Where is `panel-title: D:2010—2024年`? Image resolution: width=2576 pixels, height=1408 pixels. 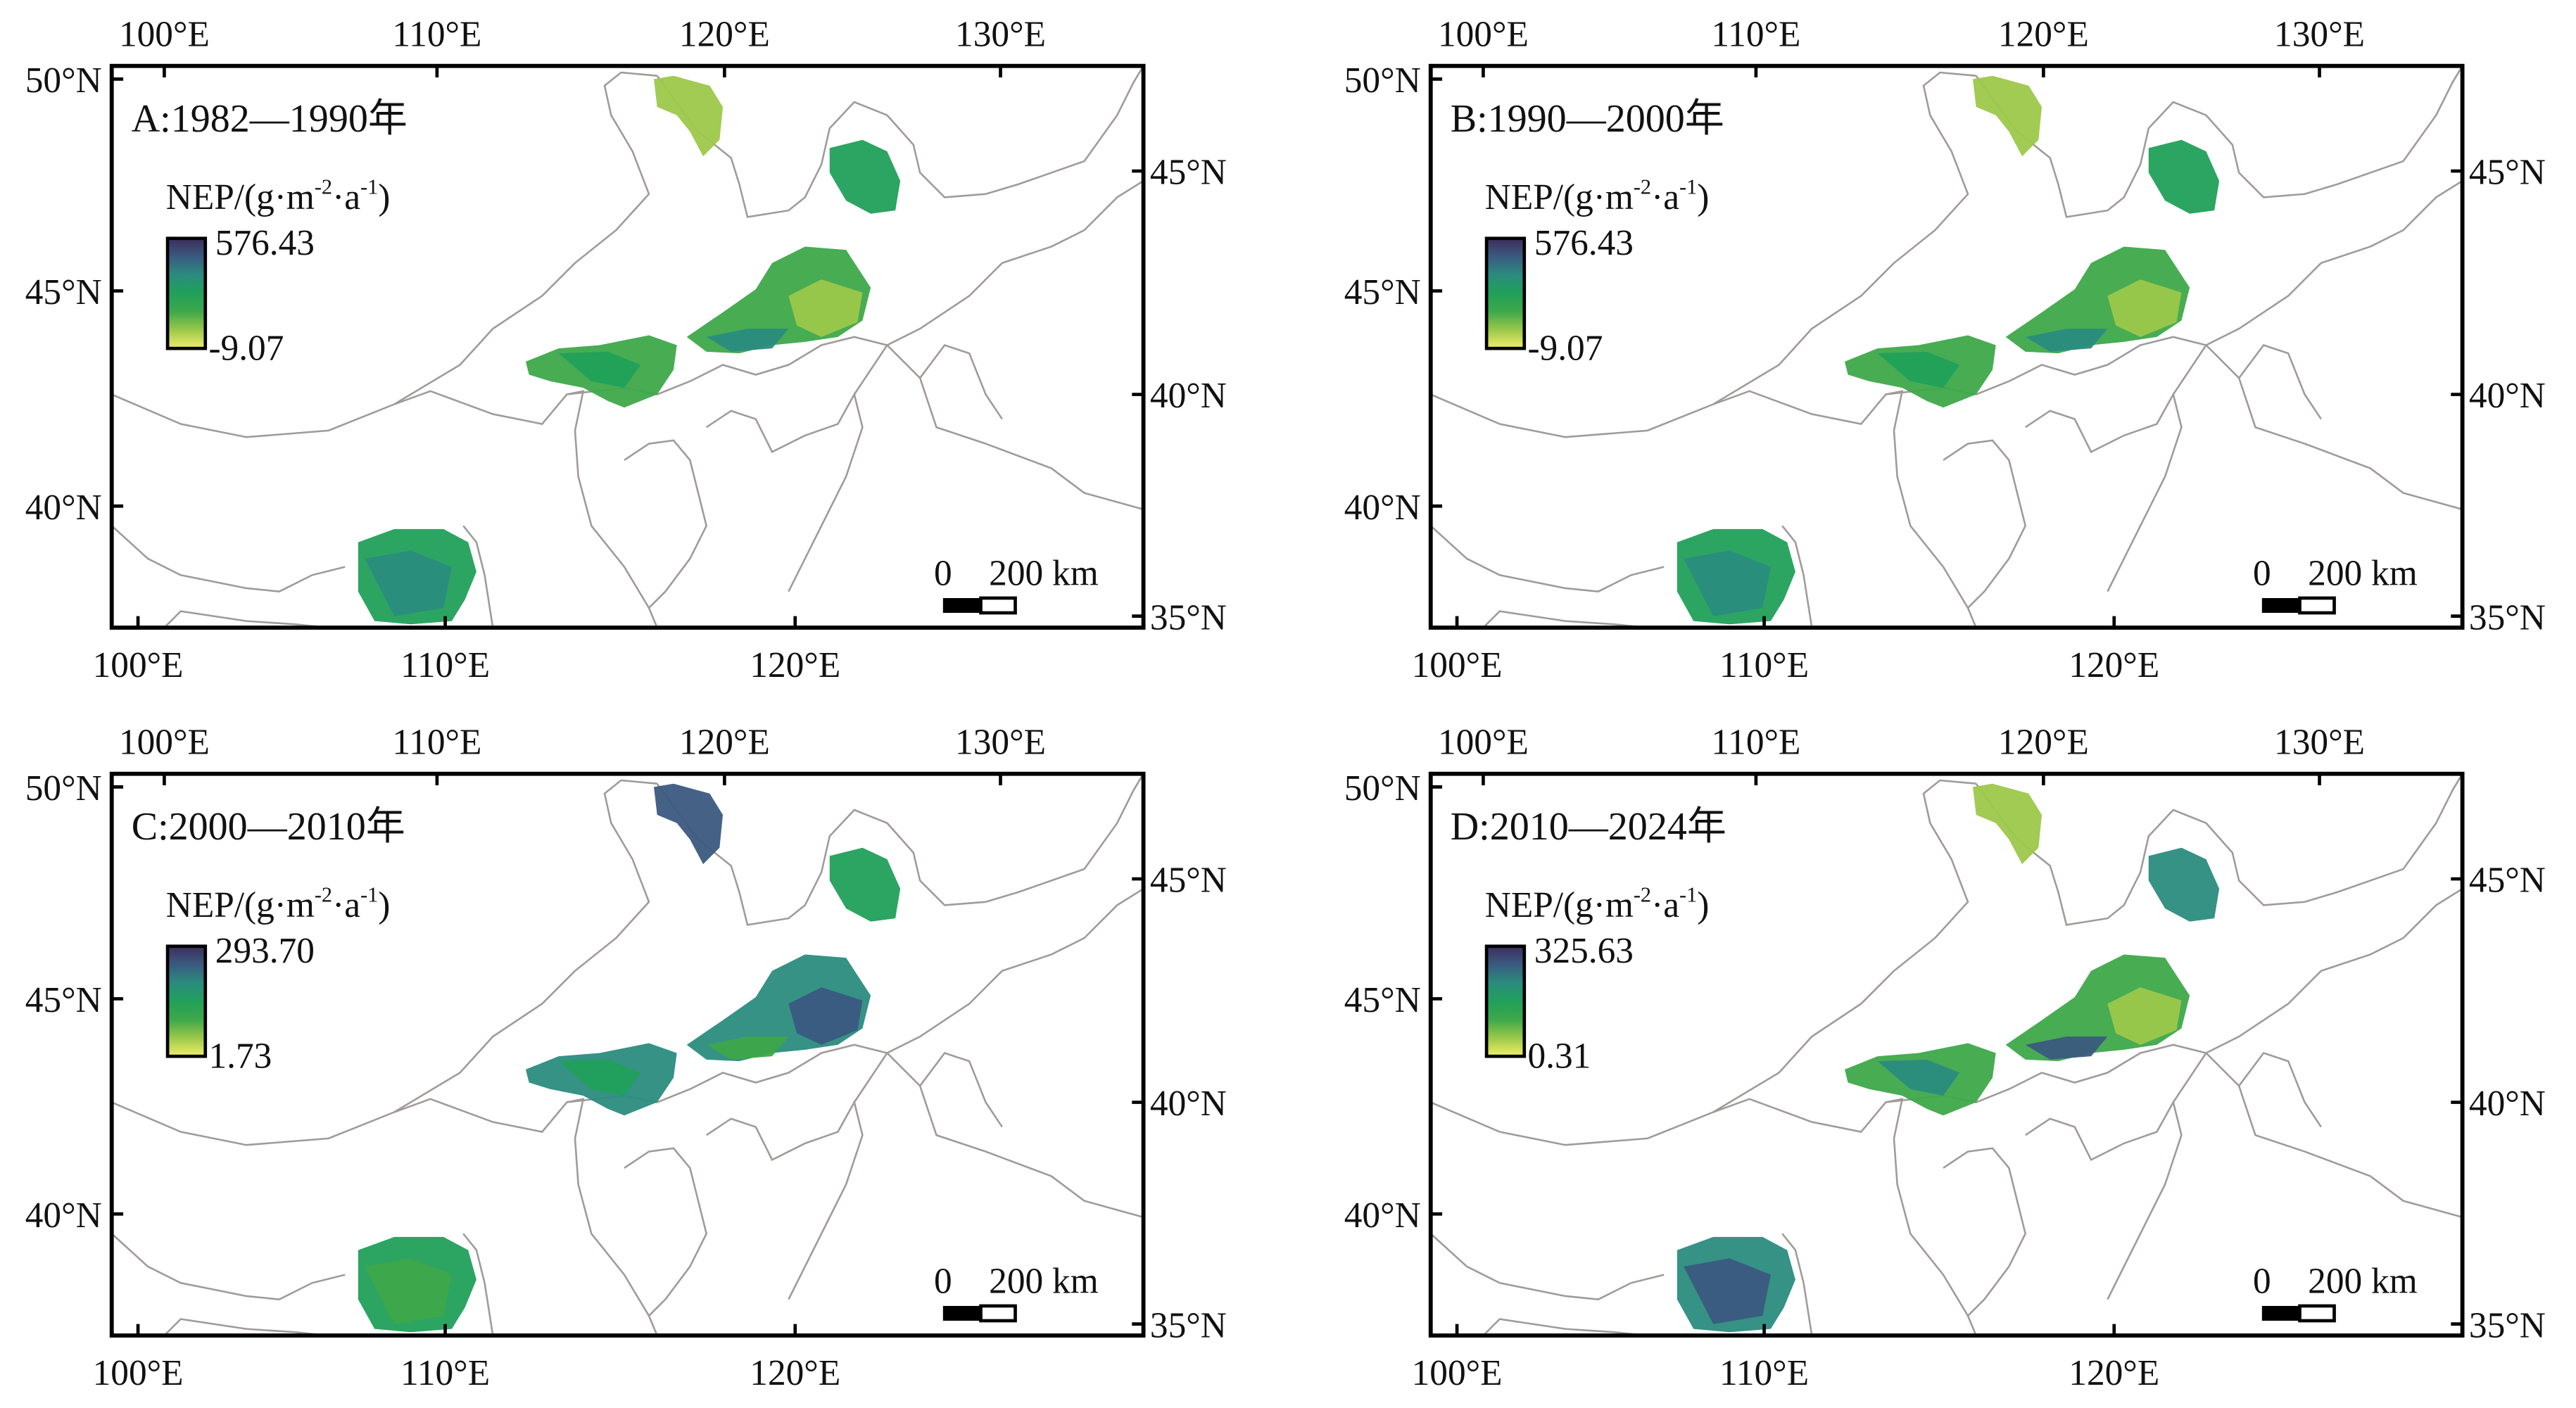 panel-title: D:2010—2024年 is located at coordinates (1588, 827).